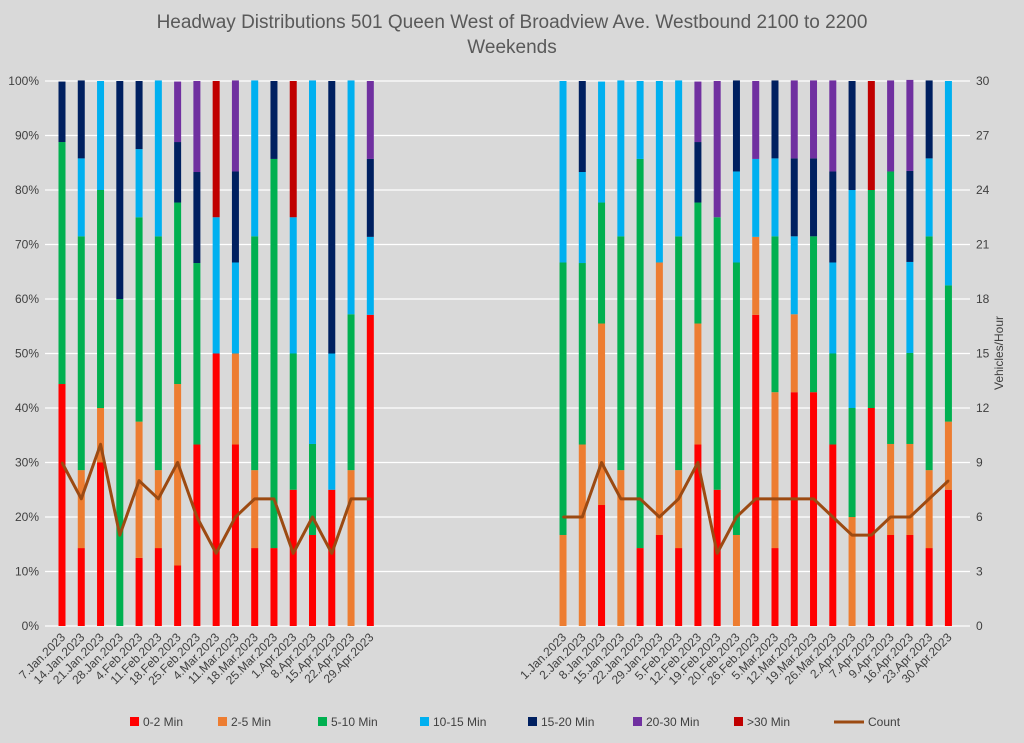 This screenshot has height=743, width=1024. Describe the element at coordinates (884, 722) in the screenshot. I see `legend-label: Count` at that location.